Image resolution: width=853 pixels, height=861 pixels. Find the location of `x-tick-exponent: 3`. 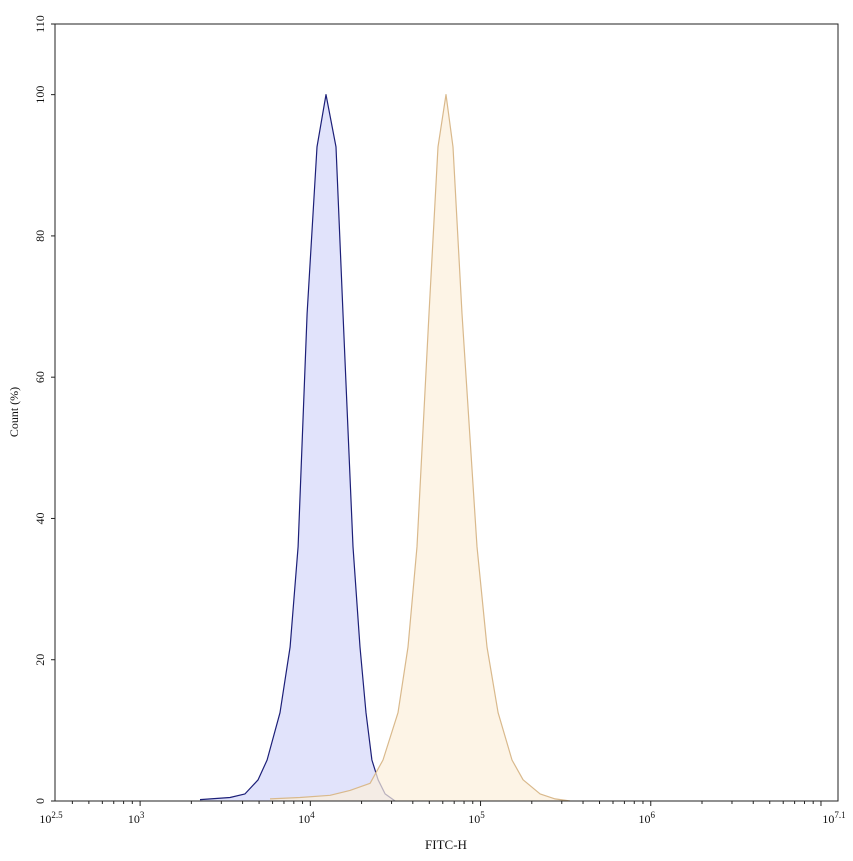

x-tick-exponent: 3 is located at coordinates (142, 815).